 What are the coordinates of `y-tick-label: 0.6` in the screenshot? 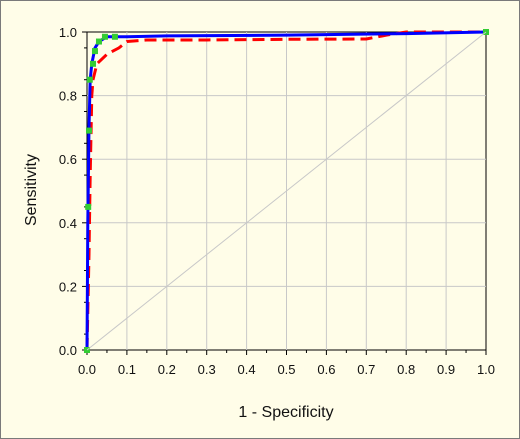 It's located at (68, 159).